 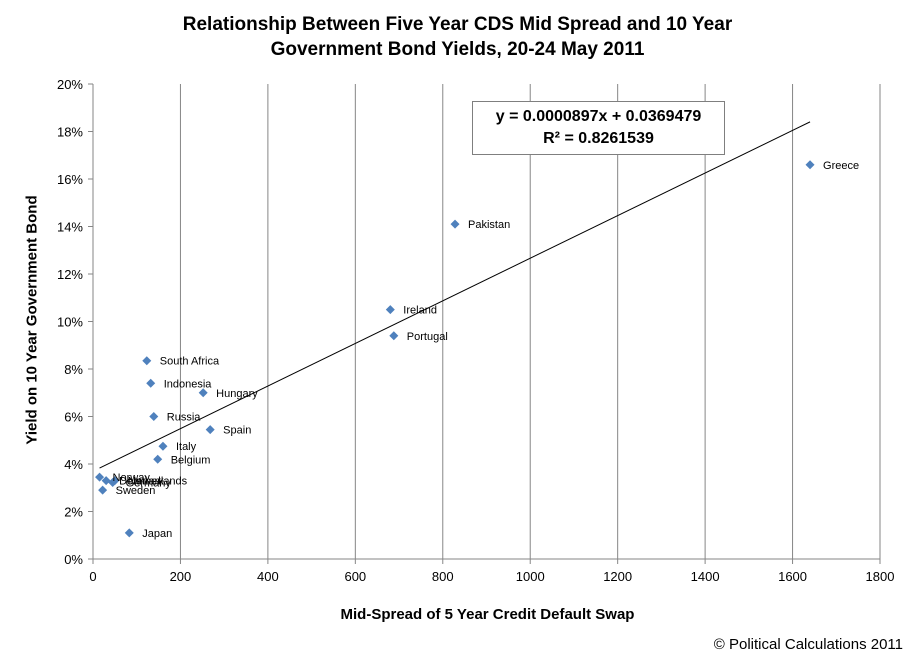 What do you see at coordinates (598, 116) in the screenshot?
I see `trendline-equation: y = 0.0000897x + 0.0369479` at bounding box center [598, 116].